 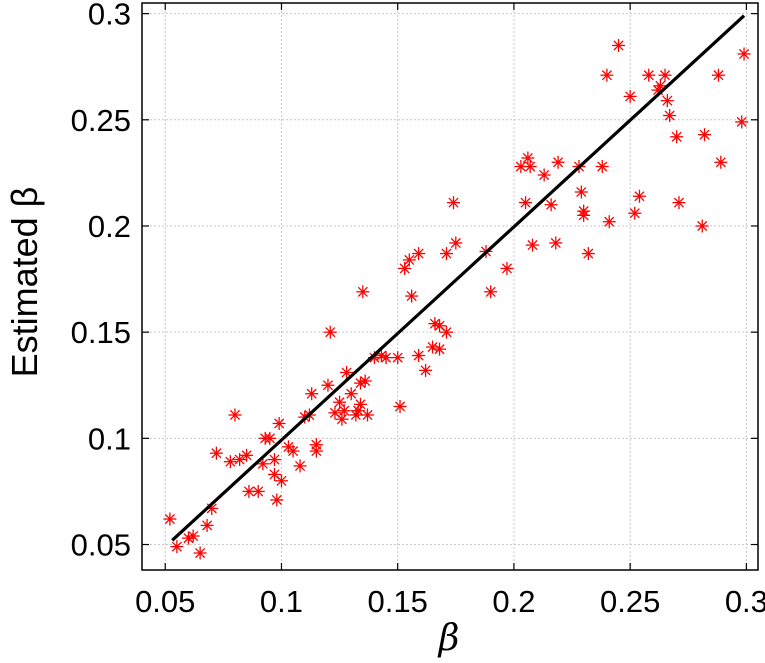 What do you see at coordinates (101, 545) in the screenshot?
I see `y-tick-label: 0.05` at bounding box center [101, 545].